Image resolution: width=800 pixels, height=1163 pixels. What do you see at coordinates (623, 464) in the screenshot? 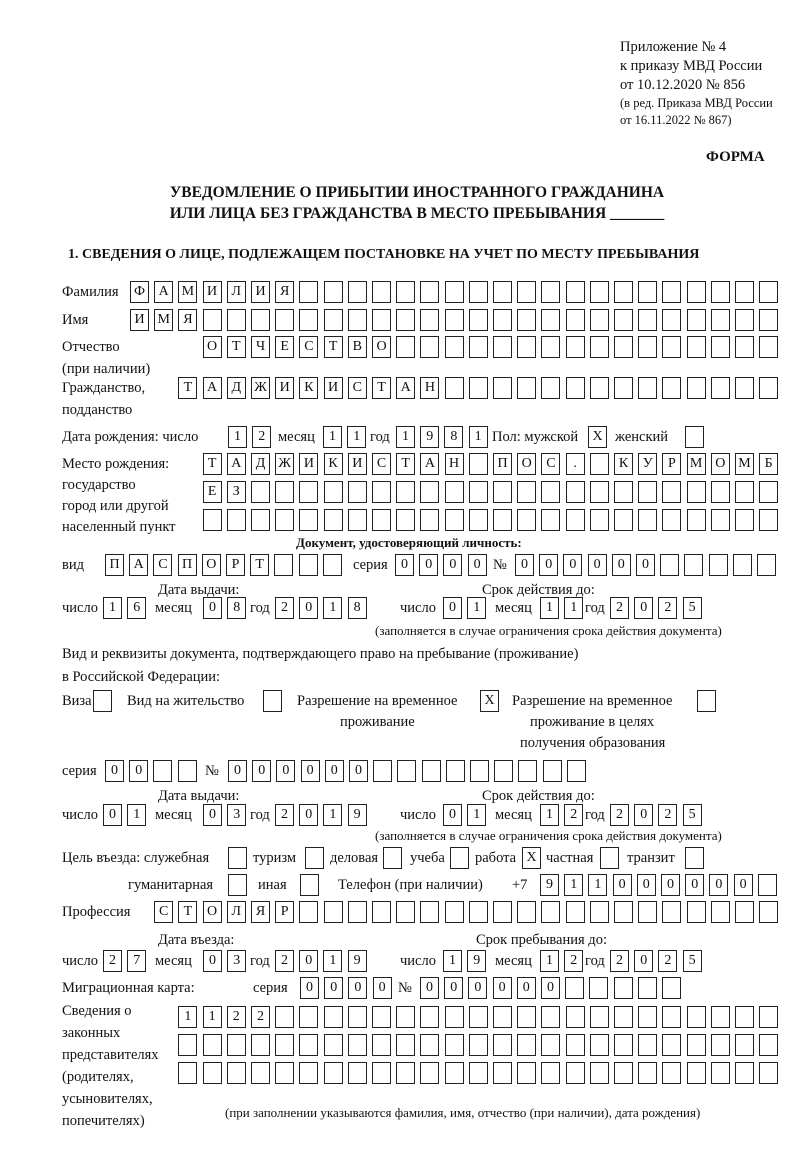
I see `char-box: К` at bounding box center [623, 464].